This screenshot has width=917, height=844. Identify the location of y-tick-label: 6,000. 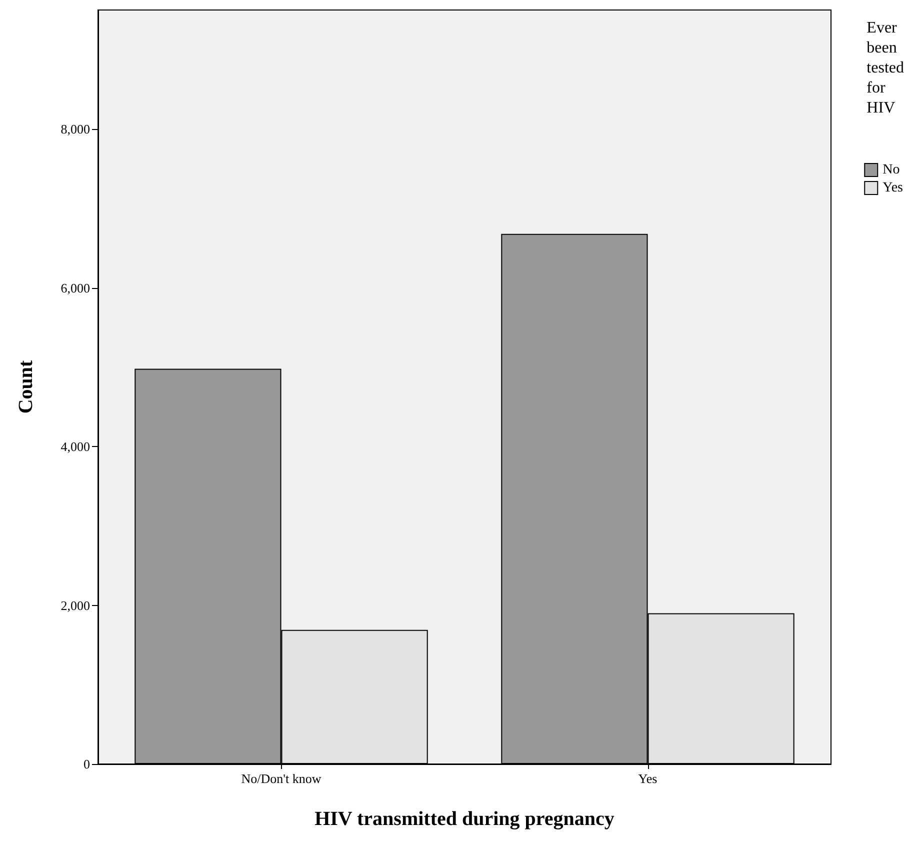
(75, 288).